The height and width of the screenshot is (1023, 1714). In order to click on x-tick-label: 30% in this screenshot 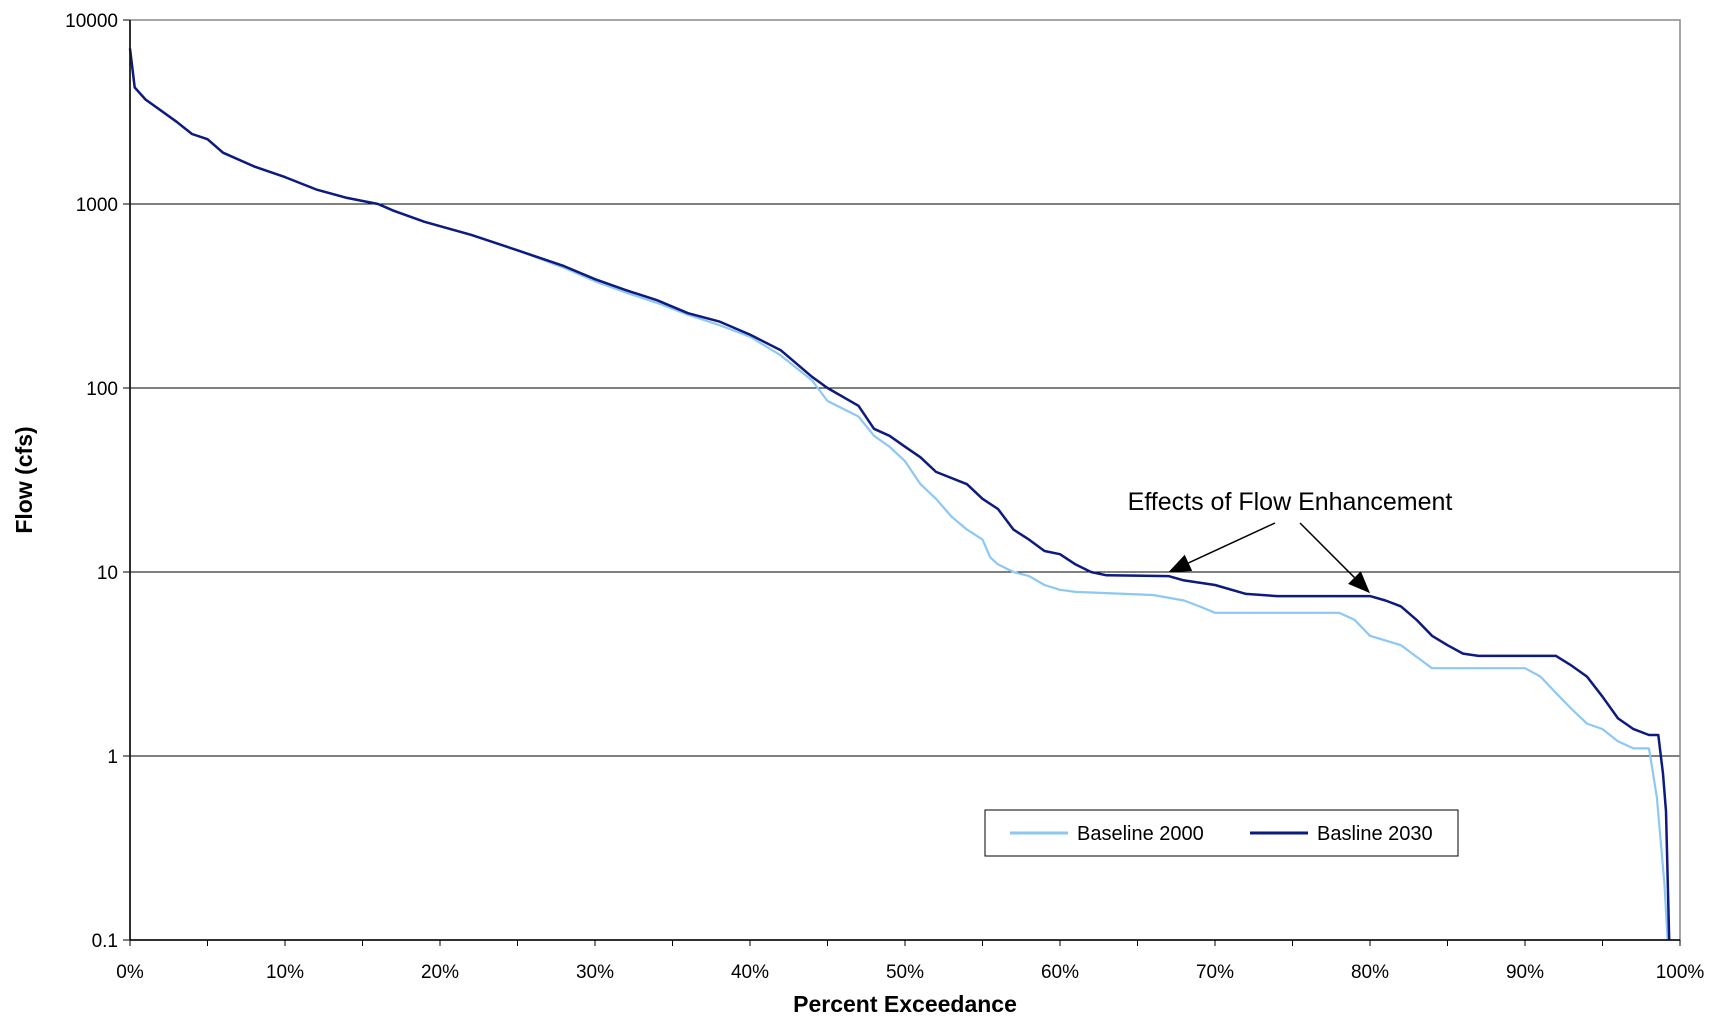, I will do `click(595, 972)`.